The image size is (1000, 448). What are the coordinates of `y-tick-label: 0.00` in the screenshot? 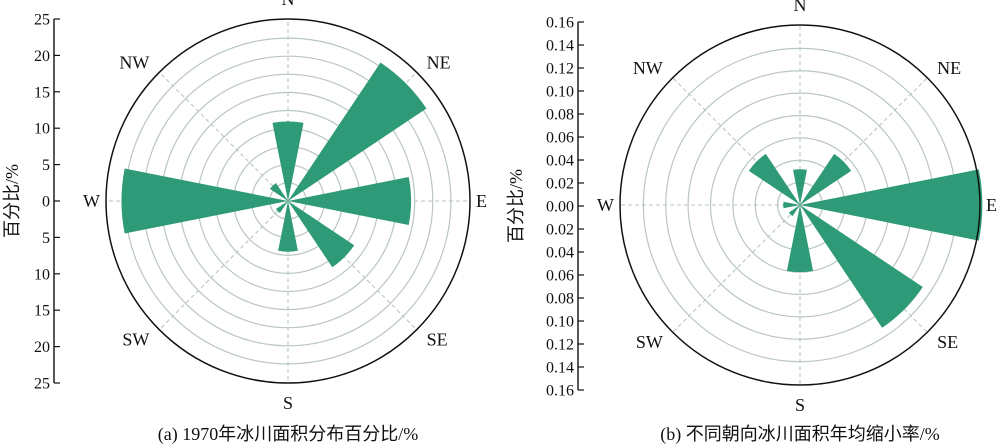 It's located at (560, 207).